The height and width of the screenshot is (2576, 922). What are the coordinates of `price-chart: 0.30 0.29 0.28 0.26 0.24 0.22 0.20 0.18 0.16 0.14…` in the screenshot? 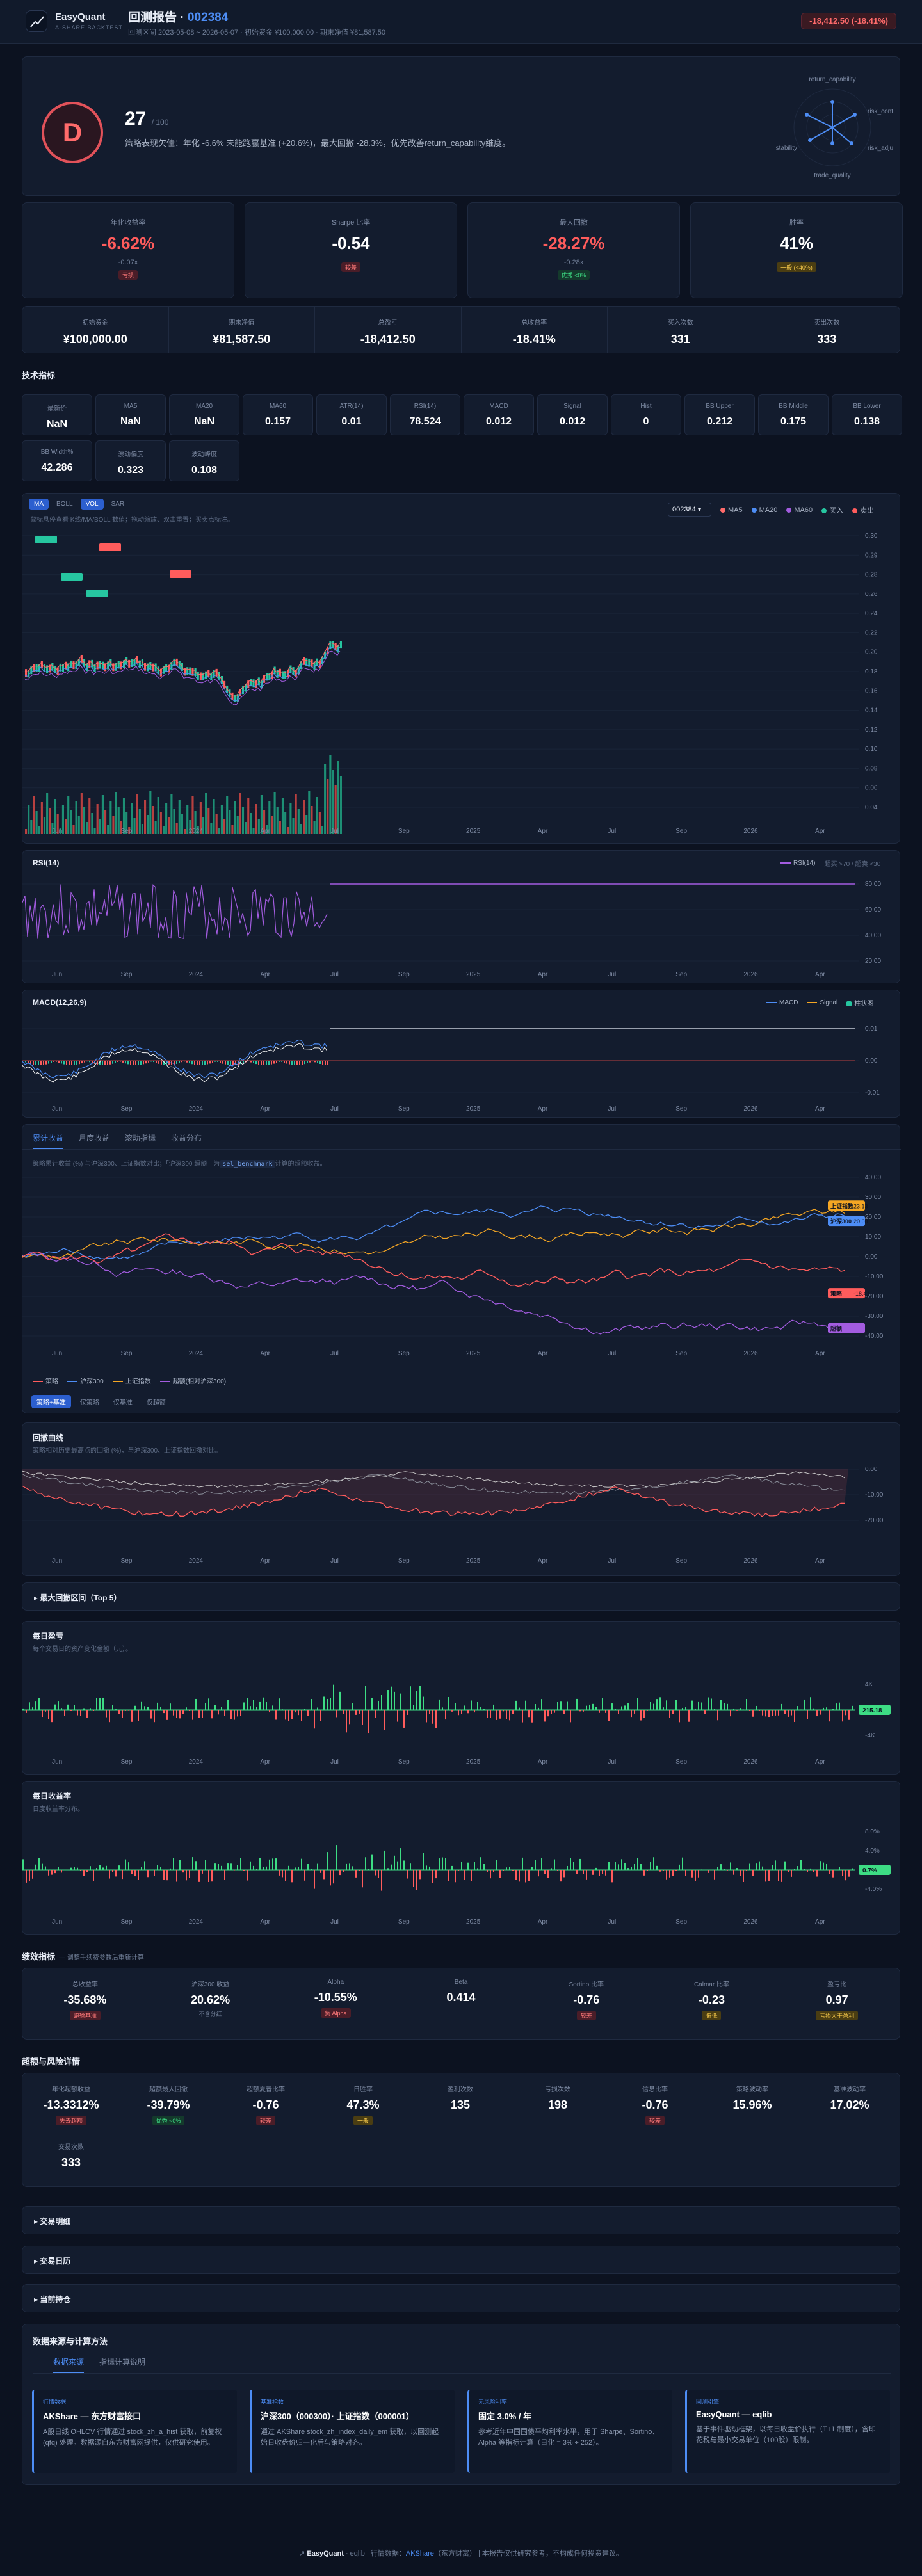 It's located at (461, 682).